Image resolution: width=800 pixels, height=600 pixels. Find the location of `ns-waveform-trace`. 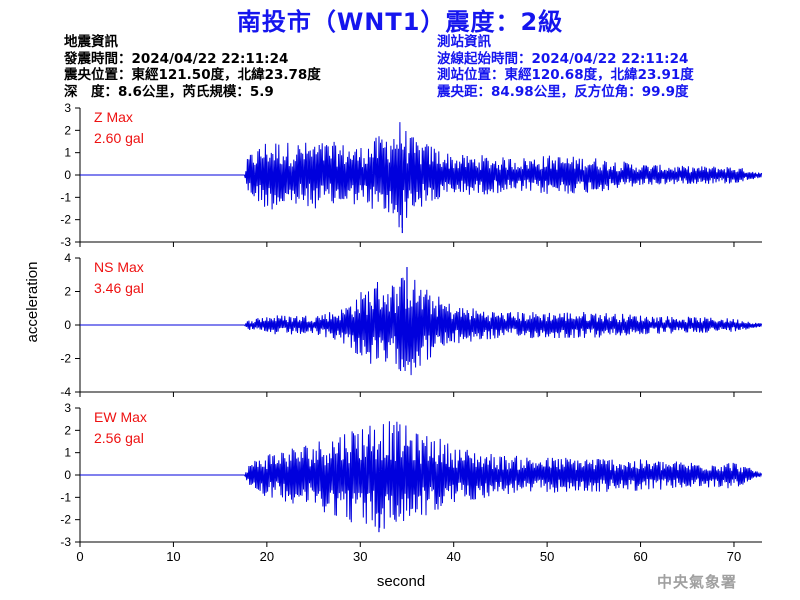

ns-waveform-trace is located at coordinates (421, 326).